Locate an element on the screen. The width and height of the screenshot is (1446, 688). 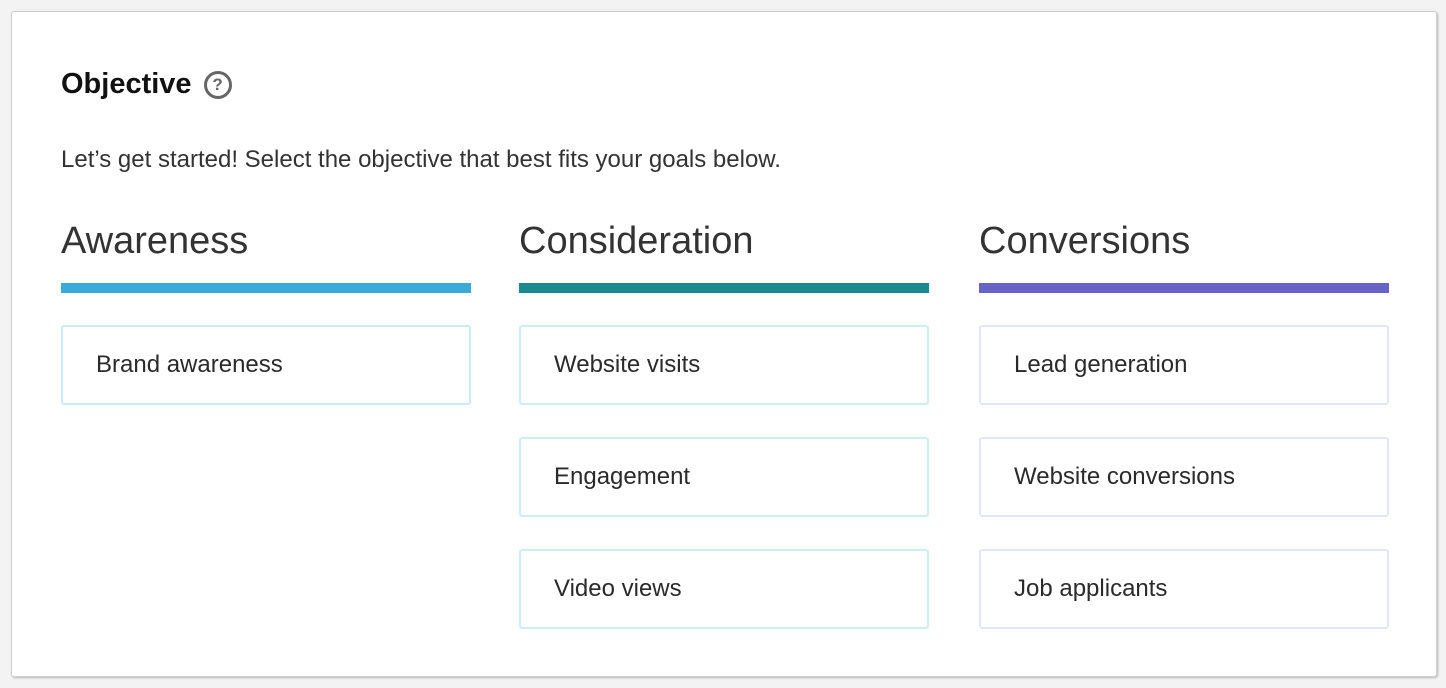
title-text: Objective is located at coordinates (126, 84).